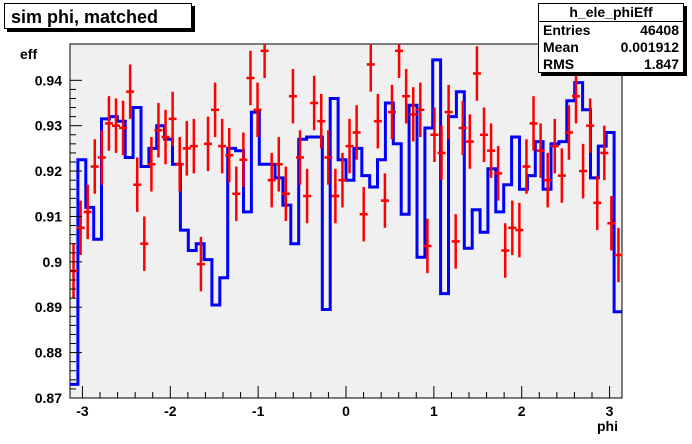 This screenshot has width=692, height=444. What do you see at coordinates (611, 47) in the screenshot?
I see `stats-row-mean: Mean 0.001912` at bounding box center [611, 47].